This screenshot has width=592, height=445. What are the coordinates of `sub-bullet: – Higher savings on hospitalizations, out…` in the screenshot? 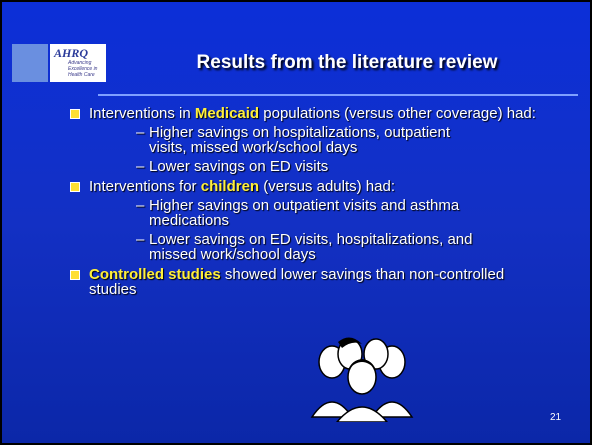 It's located at (284, 140).